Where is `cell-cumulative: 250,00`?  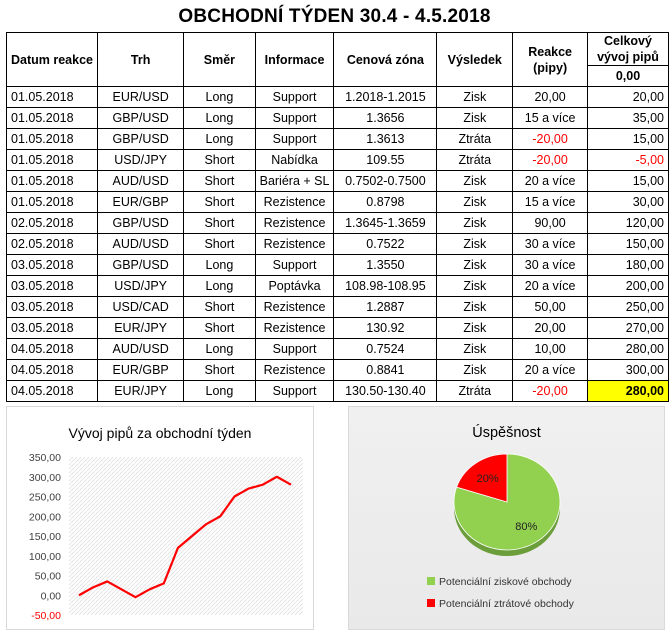 cell-cumulative: 250,00 is located at coordinates (627, 307).